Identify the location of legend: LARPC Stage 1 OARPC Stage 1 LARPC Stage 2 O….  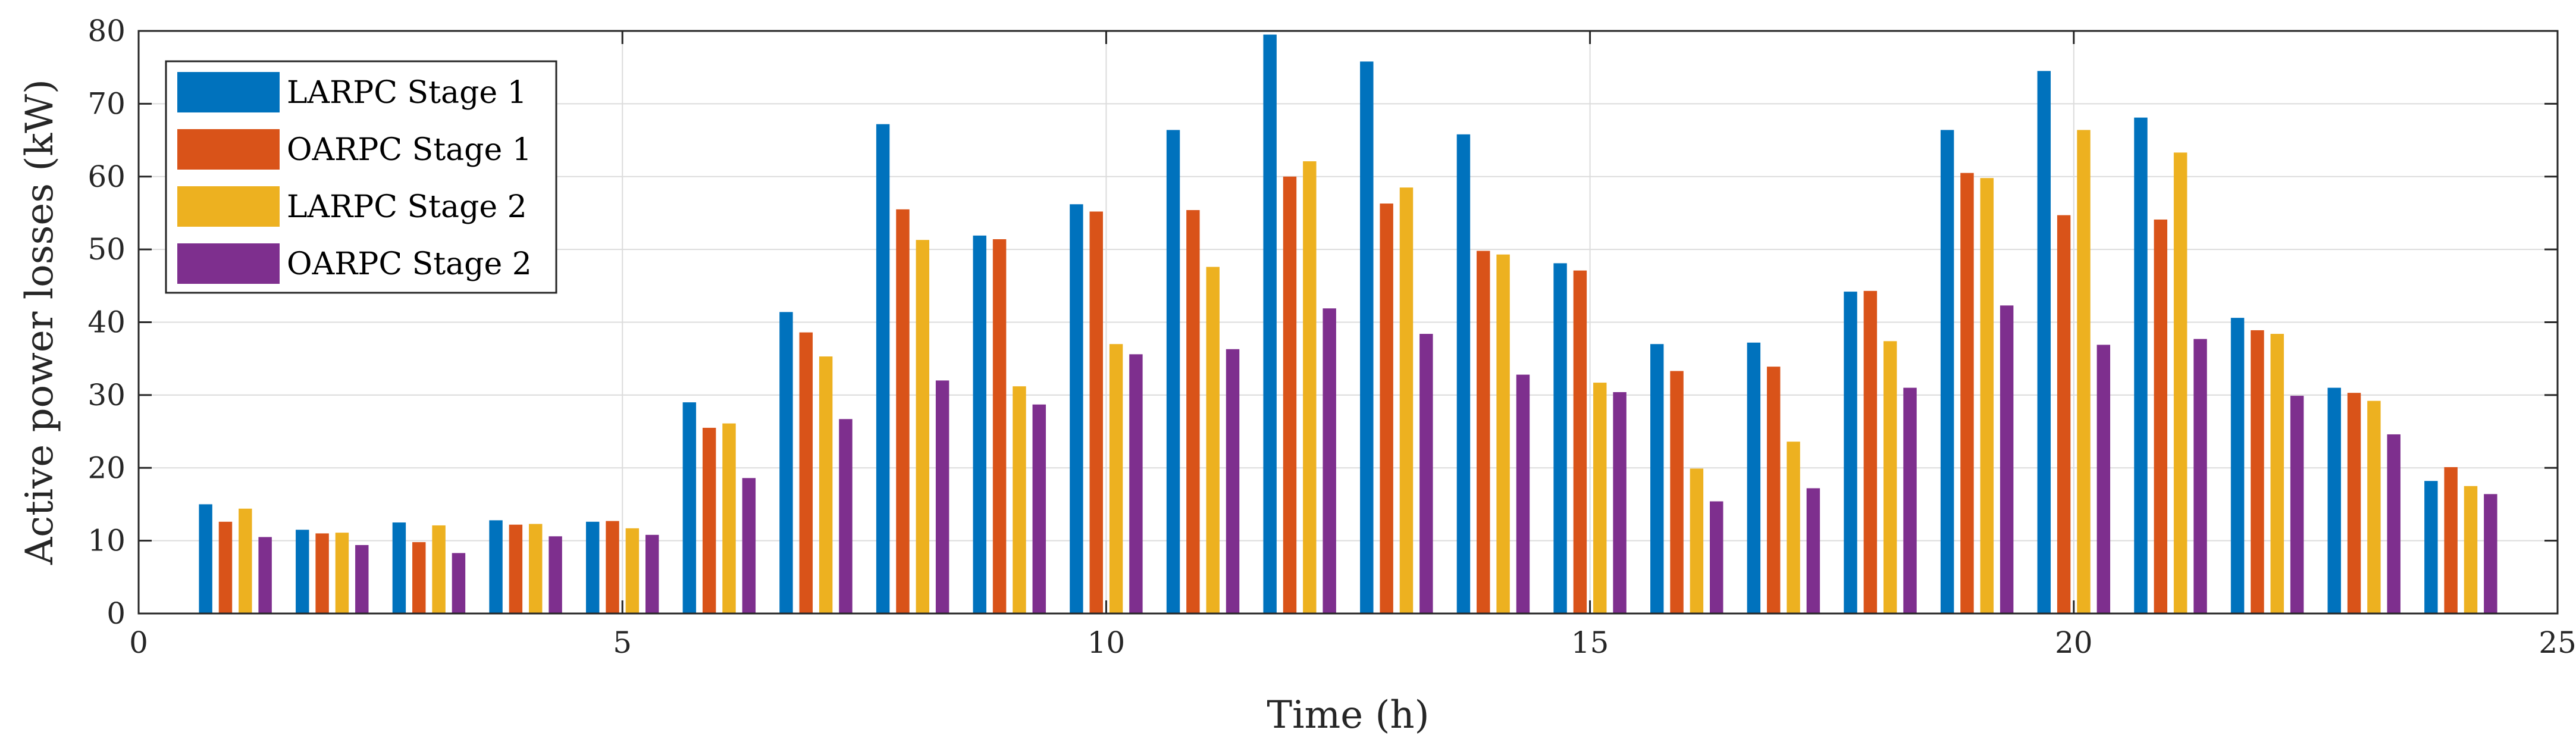
(361, 177).